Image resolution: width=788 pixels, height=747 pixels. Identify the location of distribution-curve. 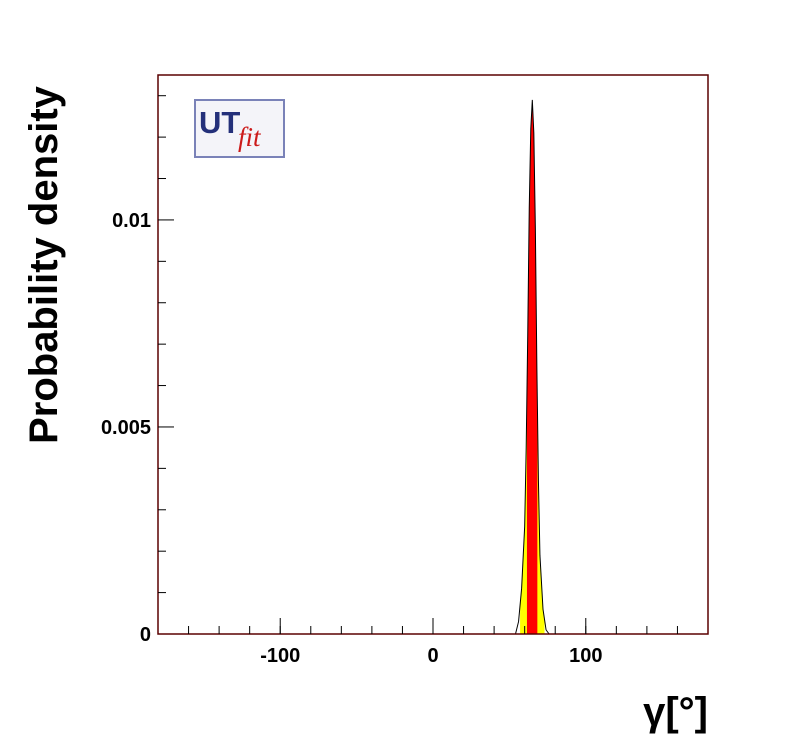
(532, 367).